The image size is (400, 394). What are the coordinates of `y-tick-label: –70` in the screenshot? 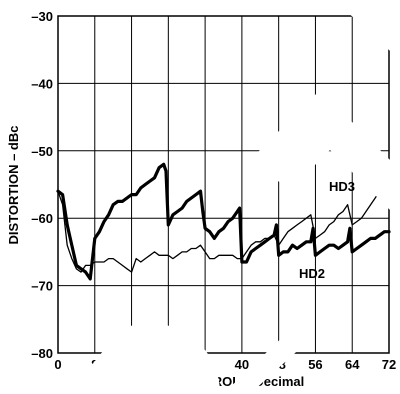 It's located at (42, 286).